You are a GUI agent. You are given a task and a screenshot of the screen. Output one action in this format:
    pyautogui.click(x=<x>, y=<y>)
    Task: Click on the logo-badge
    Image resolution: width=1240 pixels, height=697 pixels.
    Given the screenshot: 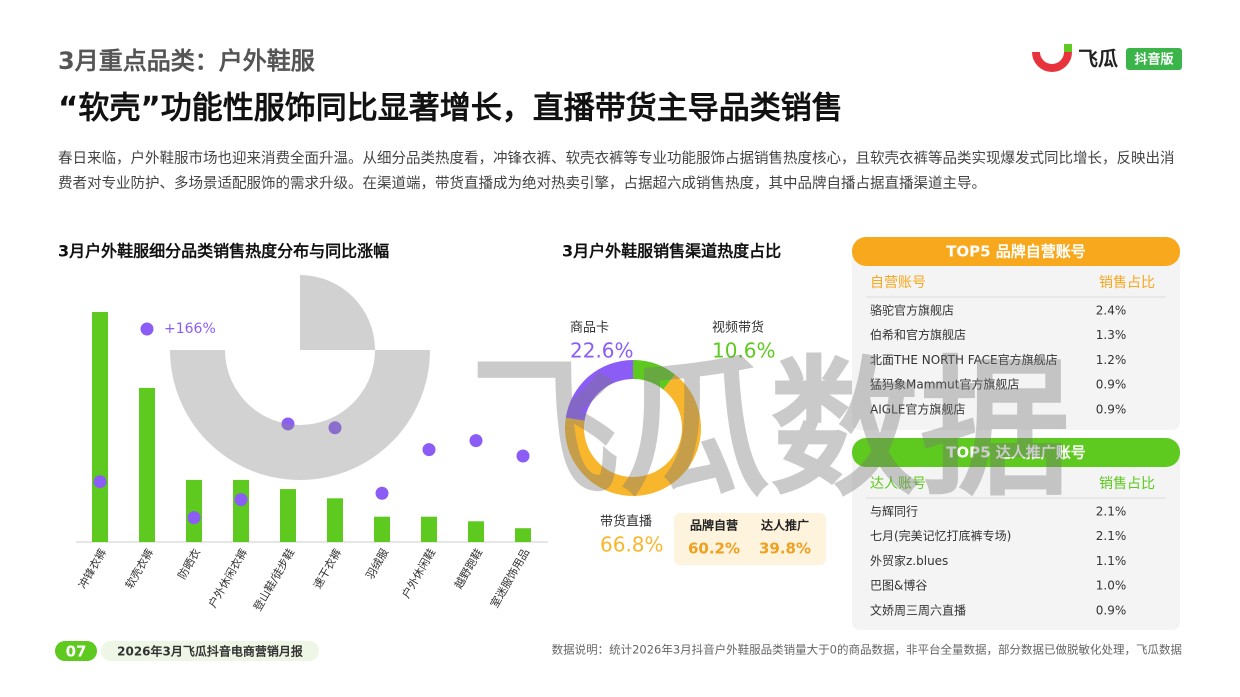 What is the action you would take?
    pyautogui.click(x=1154, y=59)
    